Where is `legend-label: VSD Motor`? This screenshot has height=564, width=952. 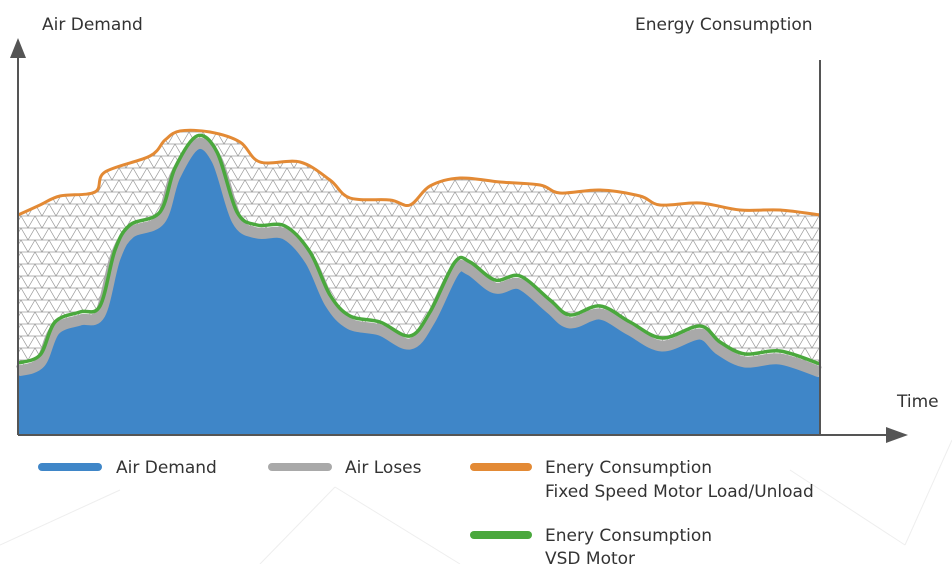 legend-label: VSD Motor is located at coordinates (590, 556).